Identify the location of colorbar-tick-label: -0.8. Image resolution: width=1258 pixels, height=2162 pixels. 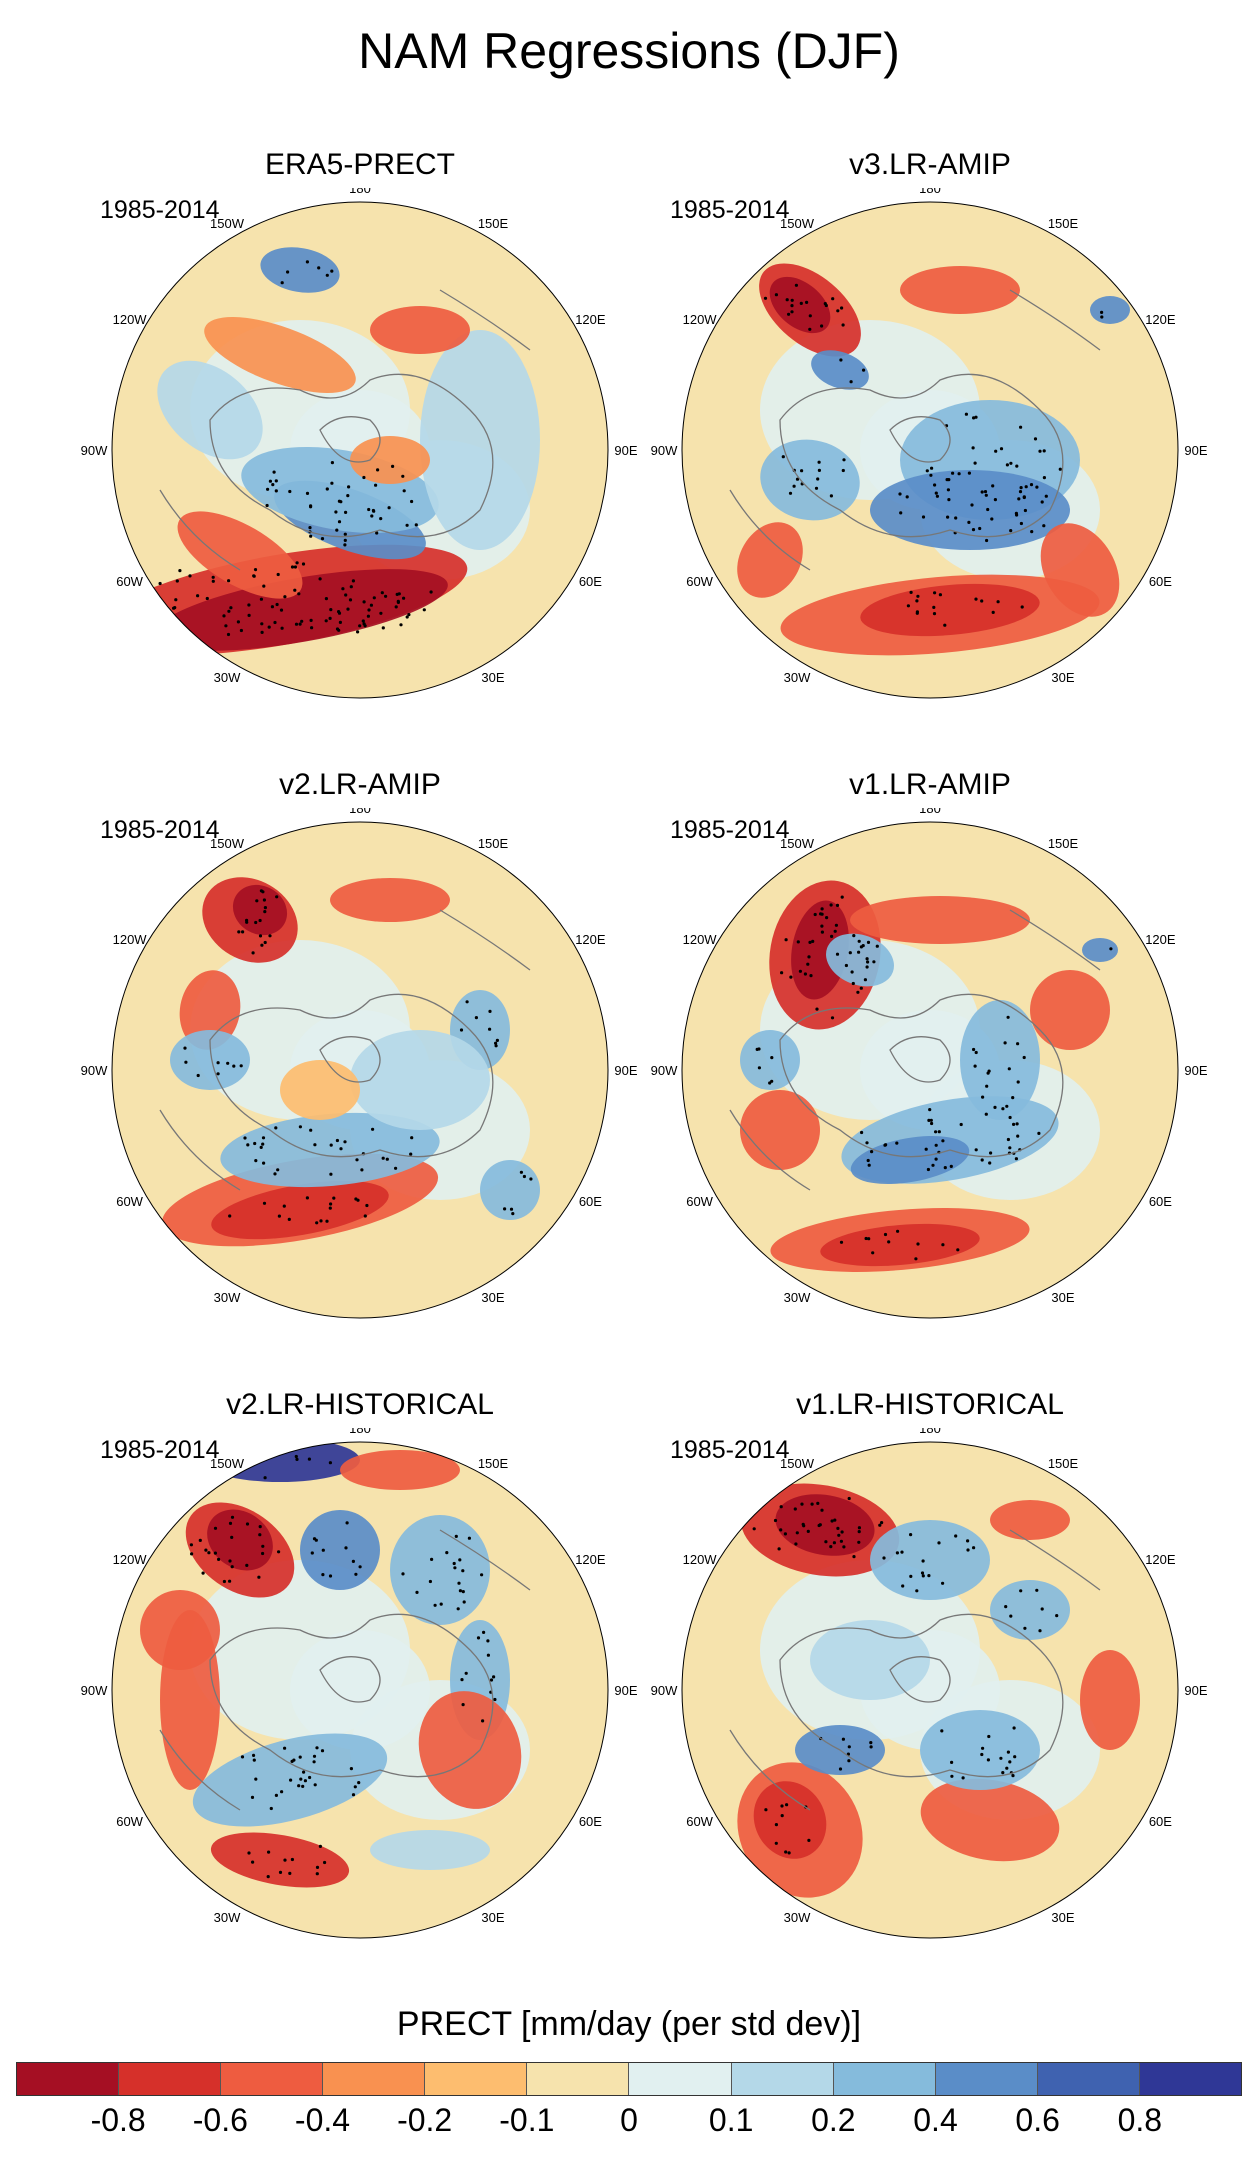
(118, 2120).